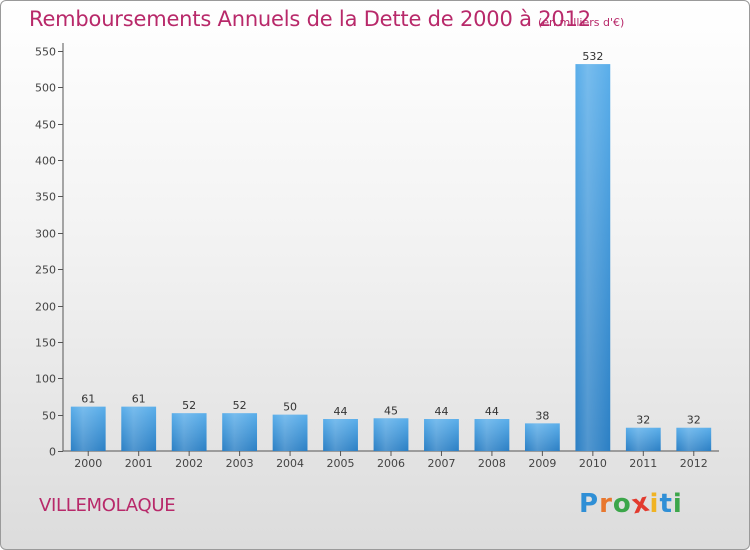 This screenshot has height=550, width=750. I want to click on x-tick-label: 2002, so click(189, 463).